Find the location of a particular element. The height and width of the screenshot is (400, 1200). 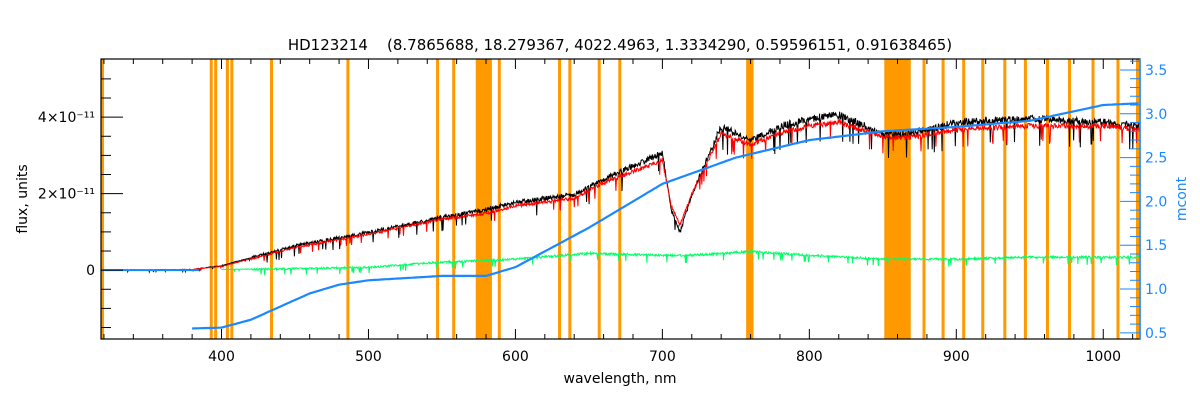

x-tick-label: 600 is located at coordinates (515, 357).